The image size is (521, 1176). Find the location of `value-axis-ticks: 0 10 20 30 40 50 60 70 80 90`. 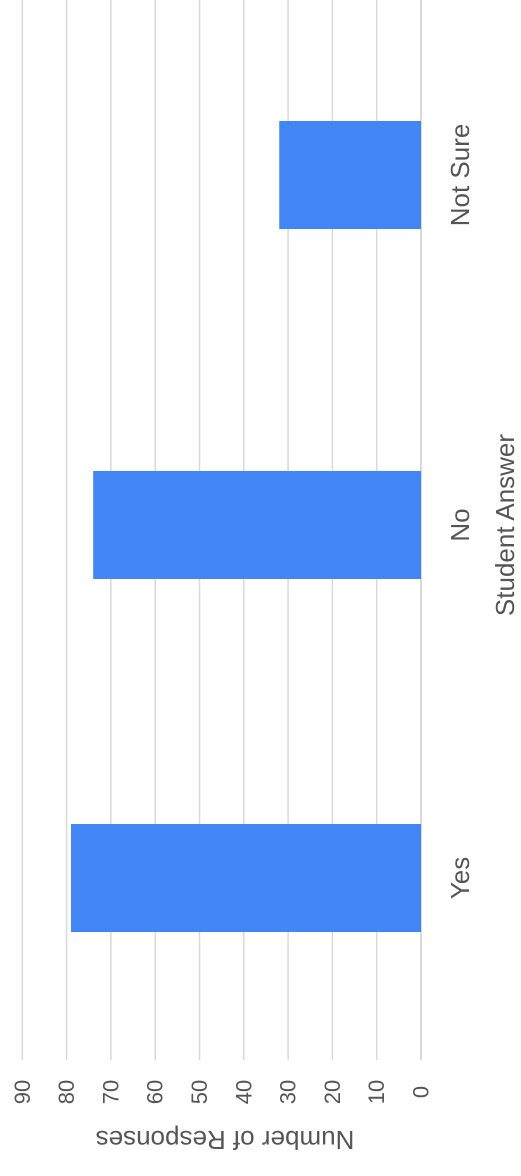

value-axis-ticks: 0 10 20 30 40 50 60 70 80 90 is located at coordinates (222, 1092).